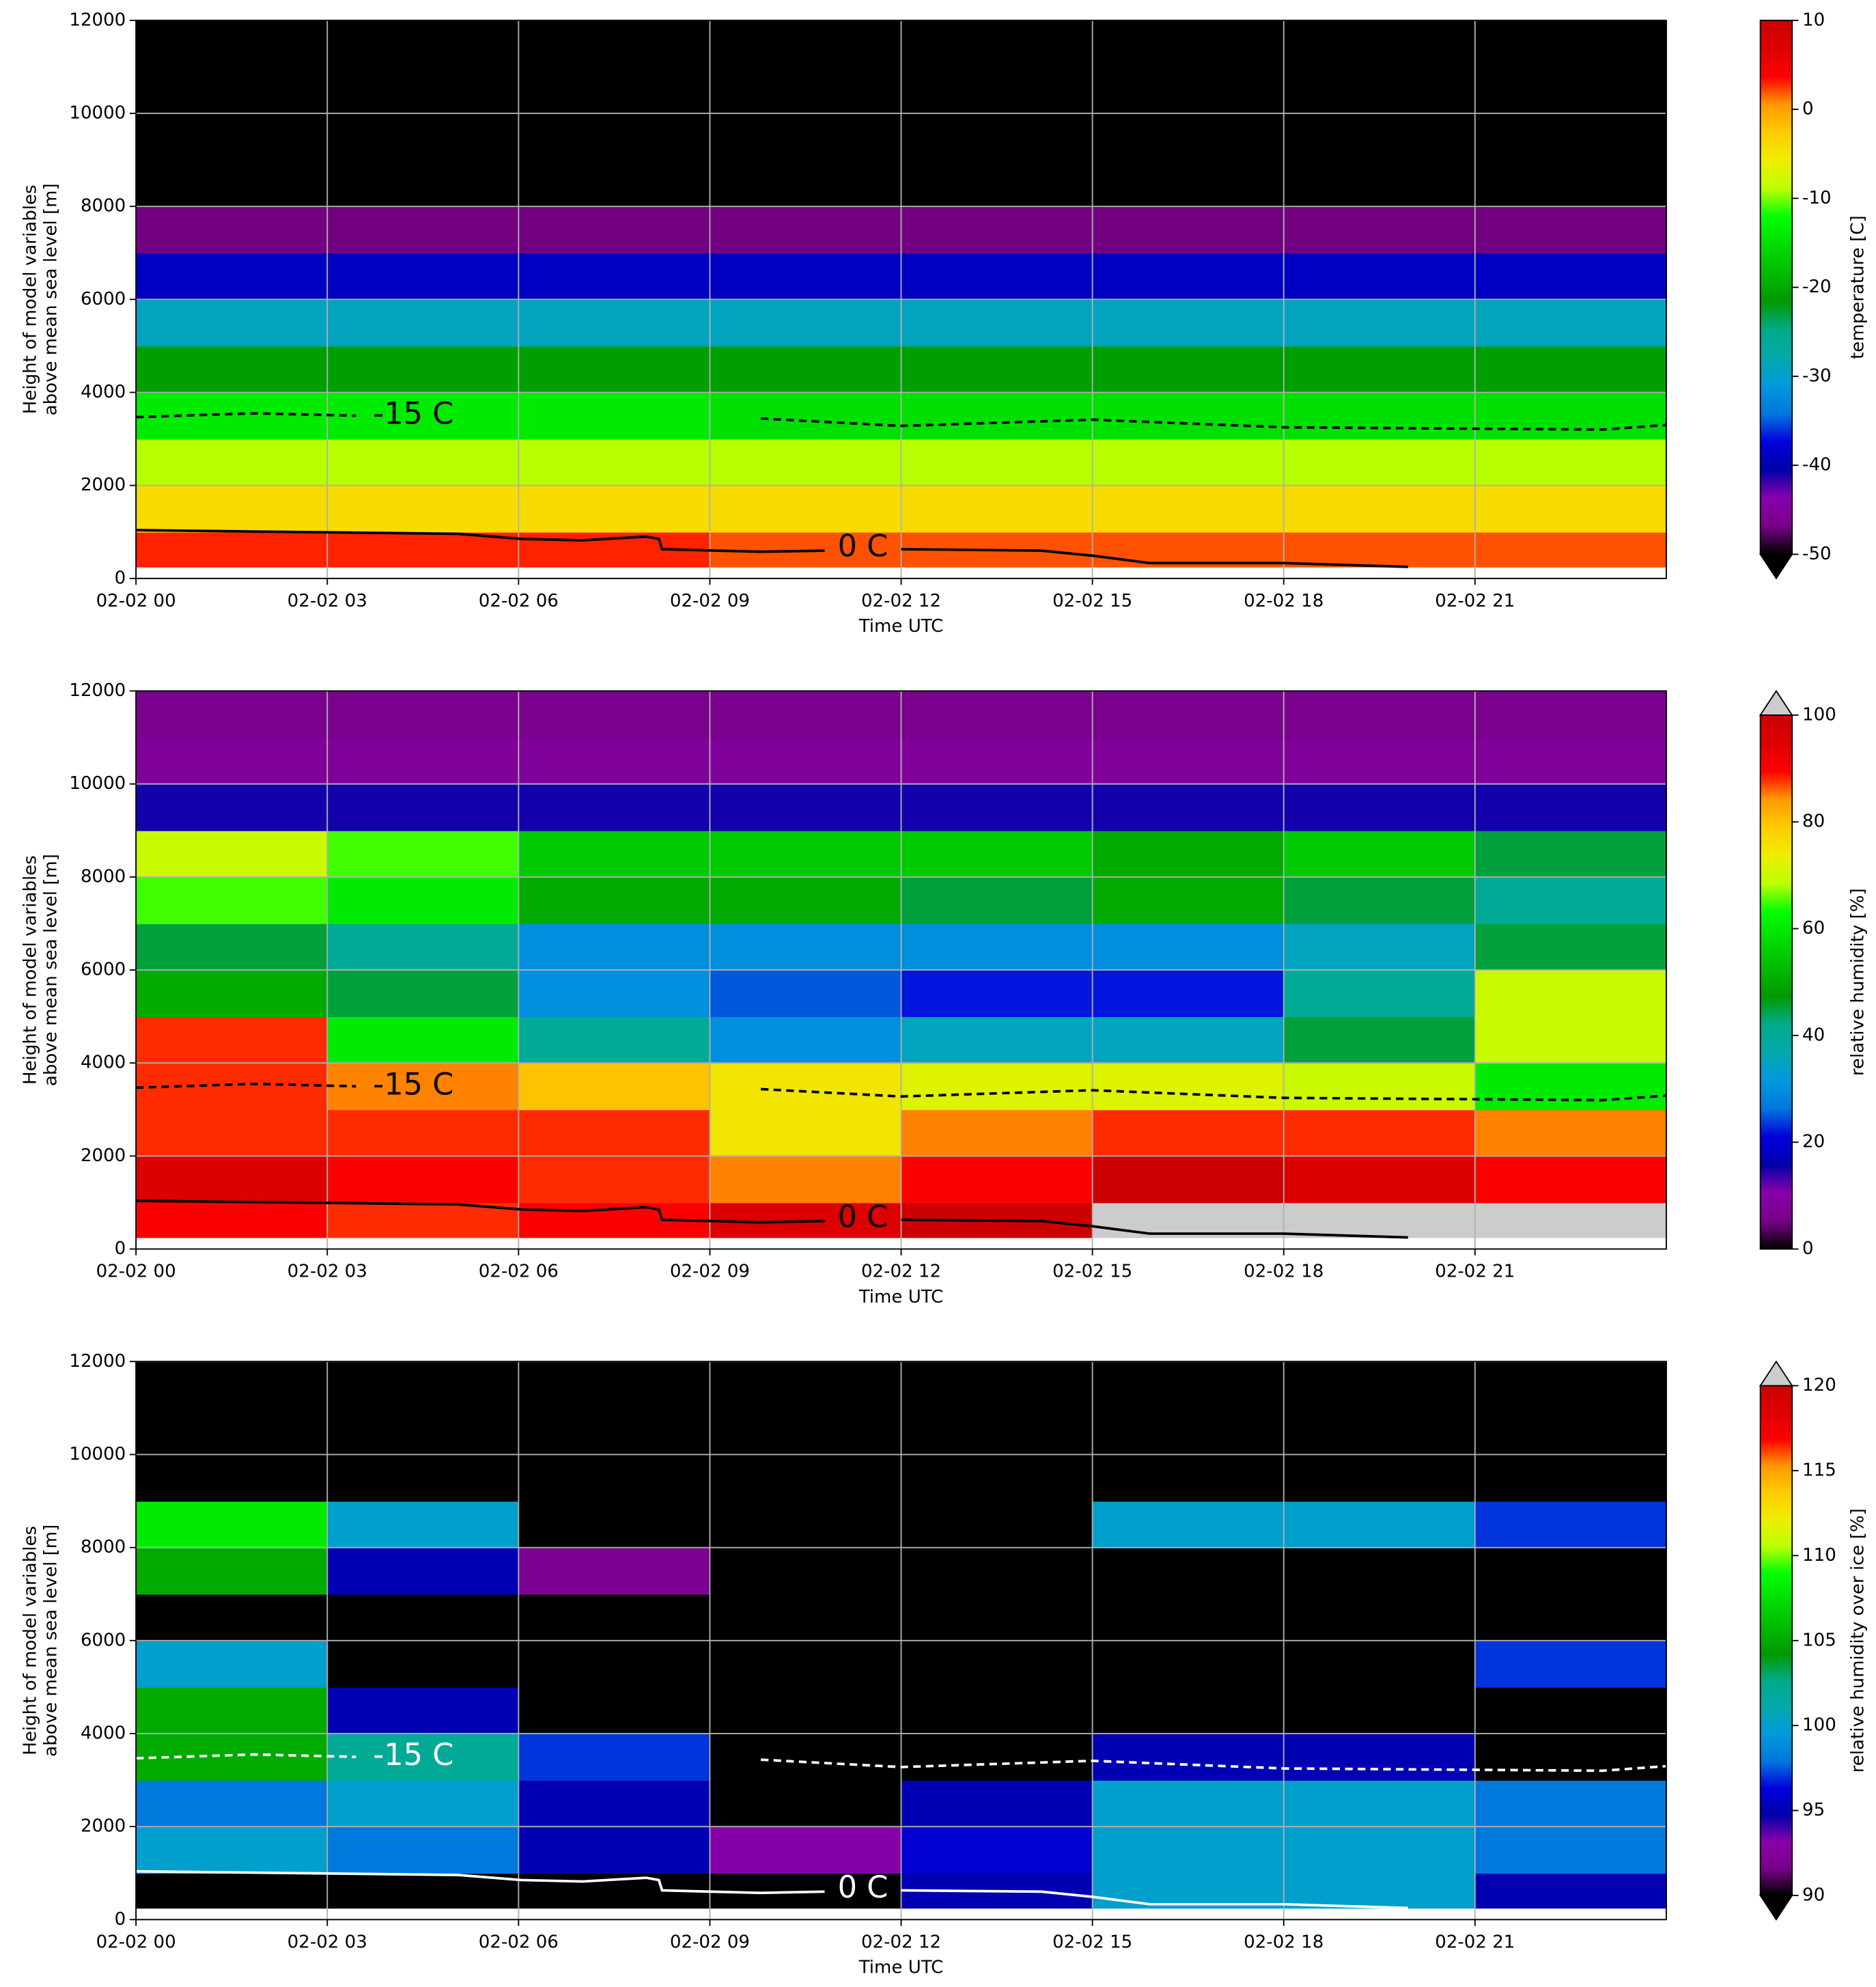 The width and height of the screenshot is (1876, 1987). What do you see at coordinates (901, 627) in the screenshot?
I see `x-axis-label: Time UTC` at bounding box center [901, 627].